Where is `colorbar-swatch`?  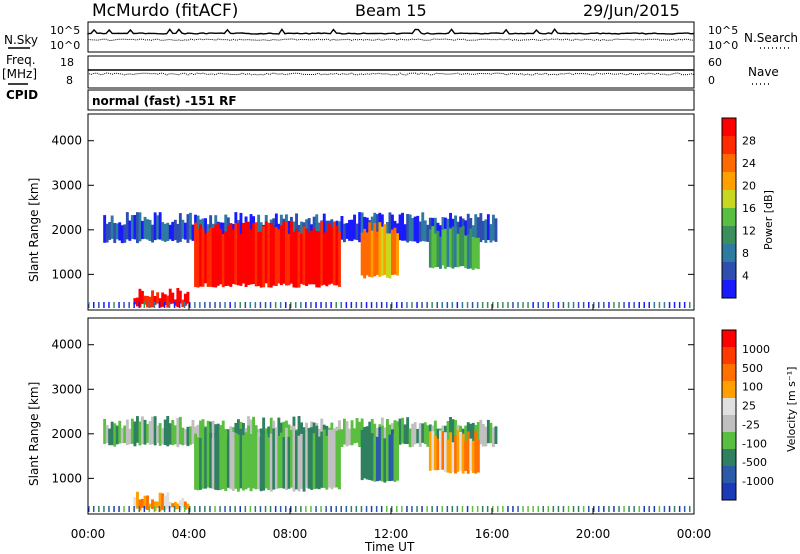
colorbar-swatch is located at coordinates (729, 235).